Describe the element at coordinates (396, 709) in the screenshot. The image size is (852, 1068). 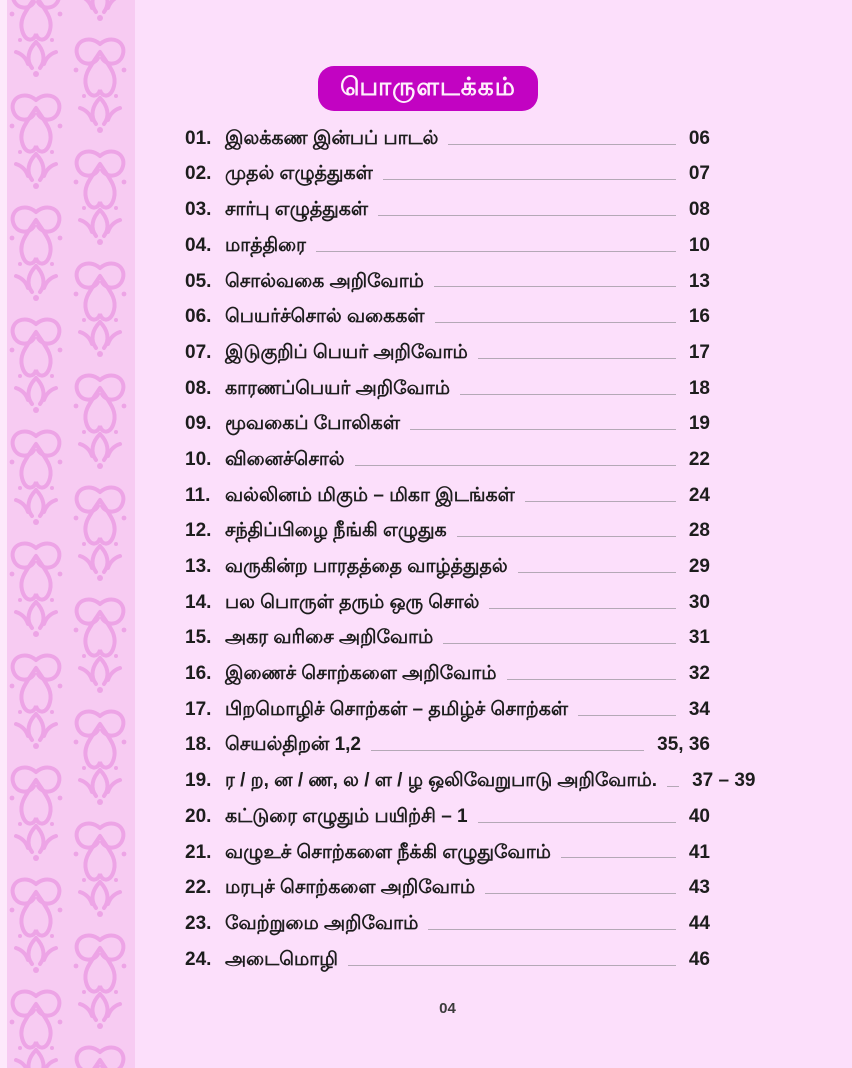
I see `toc-item-title: பிறமொழிச் சொற்கள் – தமிழ்ச் சொற்கள்` at that location.